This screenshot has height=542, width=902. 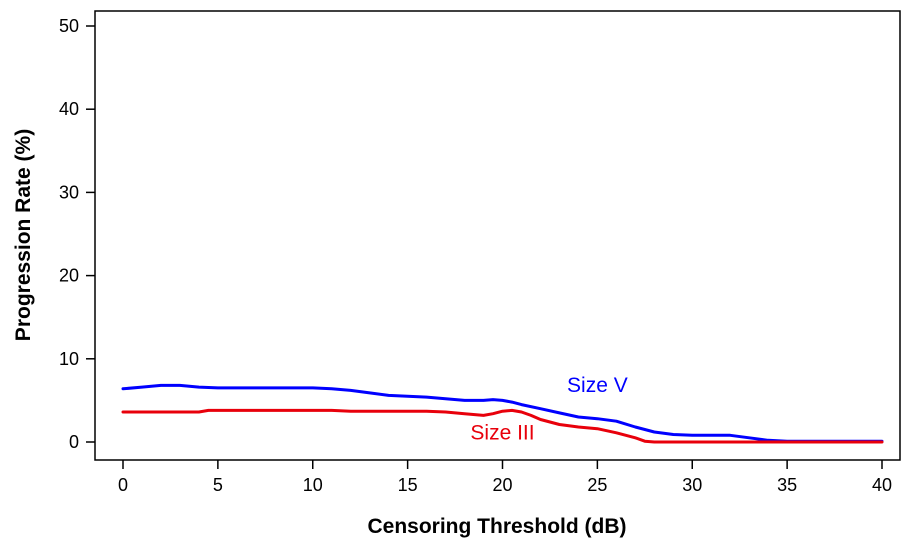 I want to click on y-tick-label: 0, so click(x=74, y=442).